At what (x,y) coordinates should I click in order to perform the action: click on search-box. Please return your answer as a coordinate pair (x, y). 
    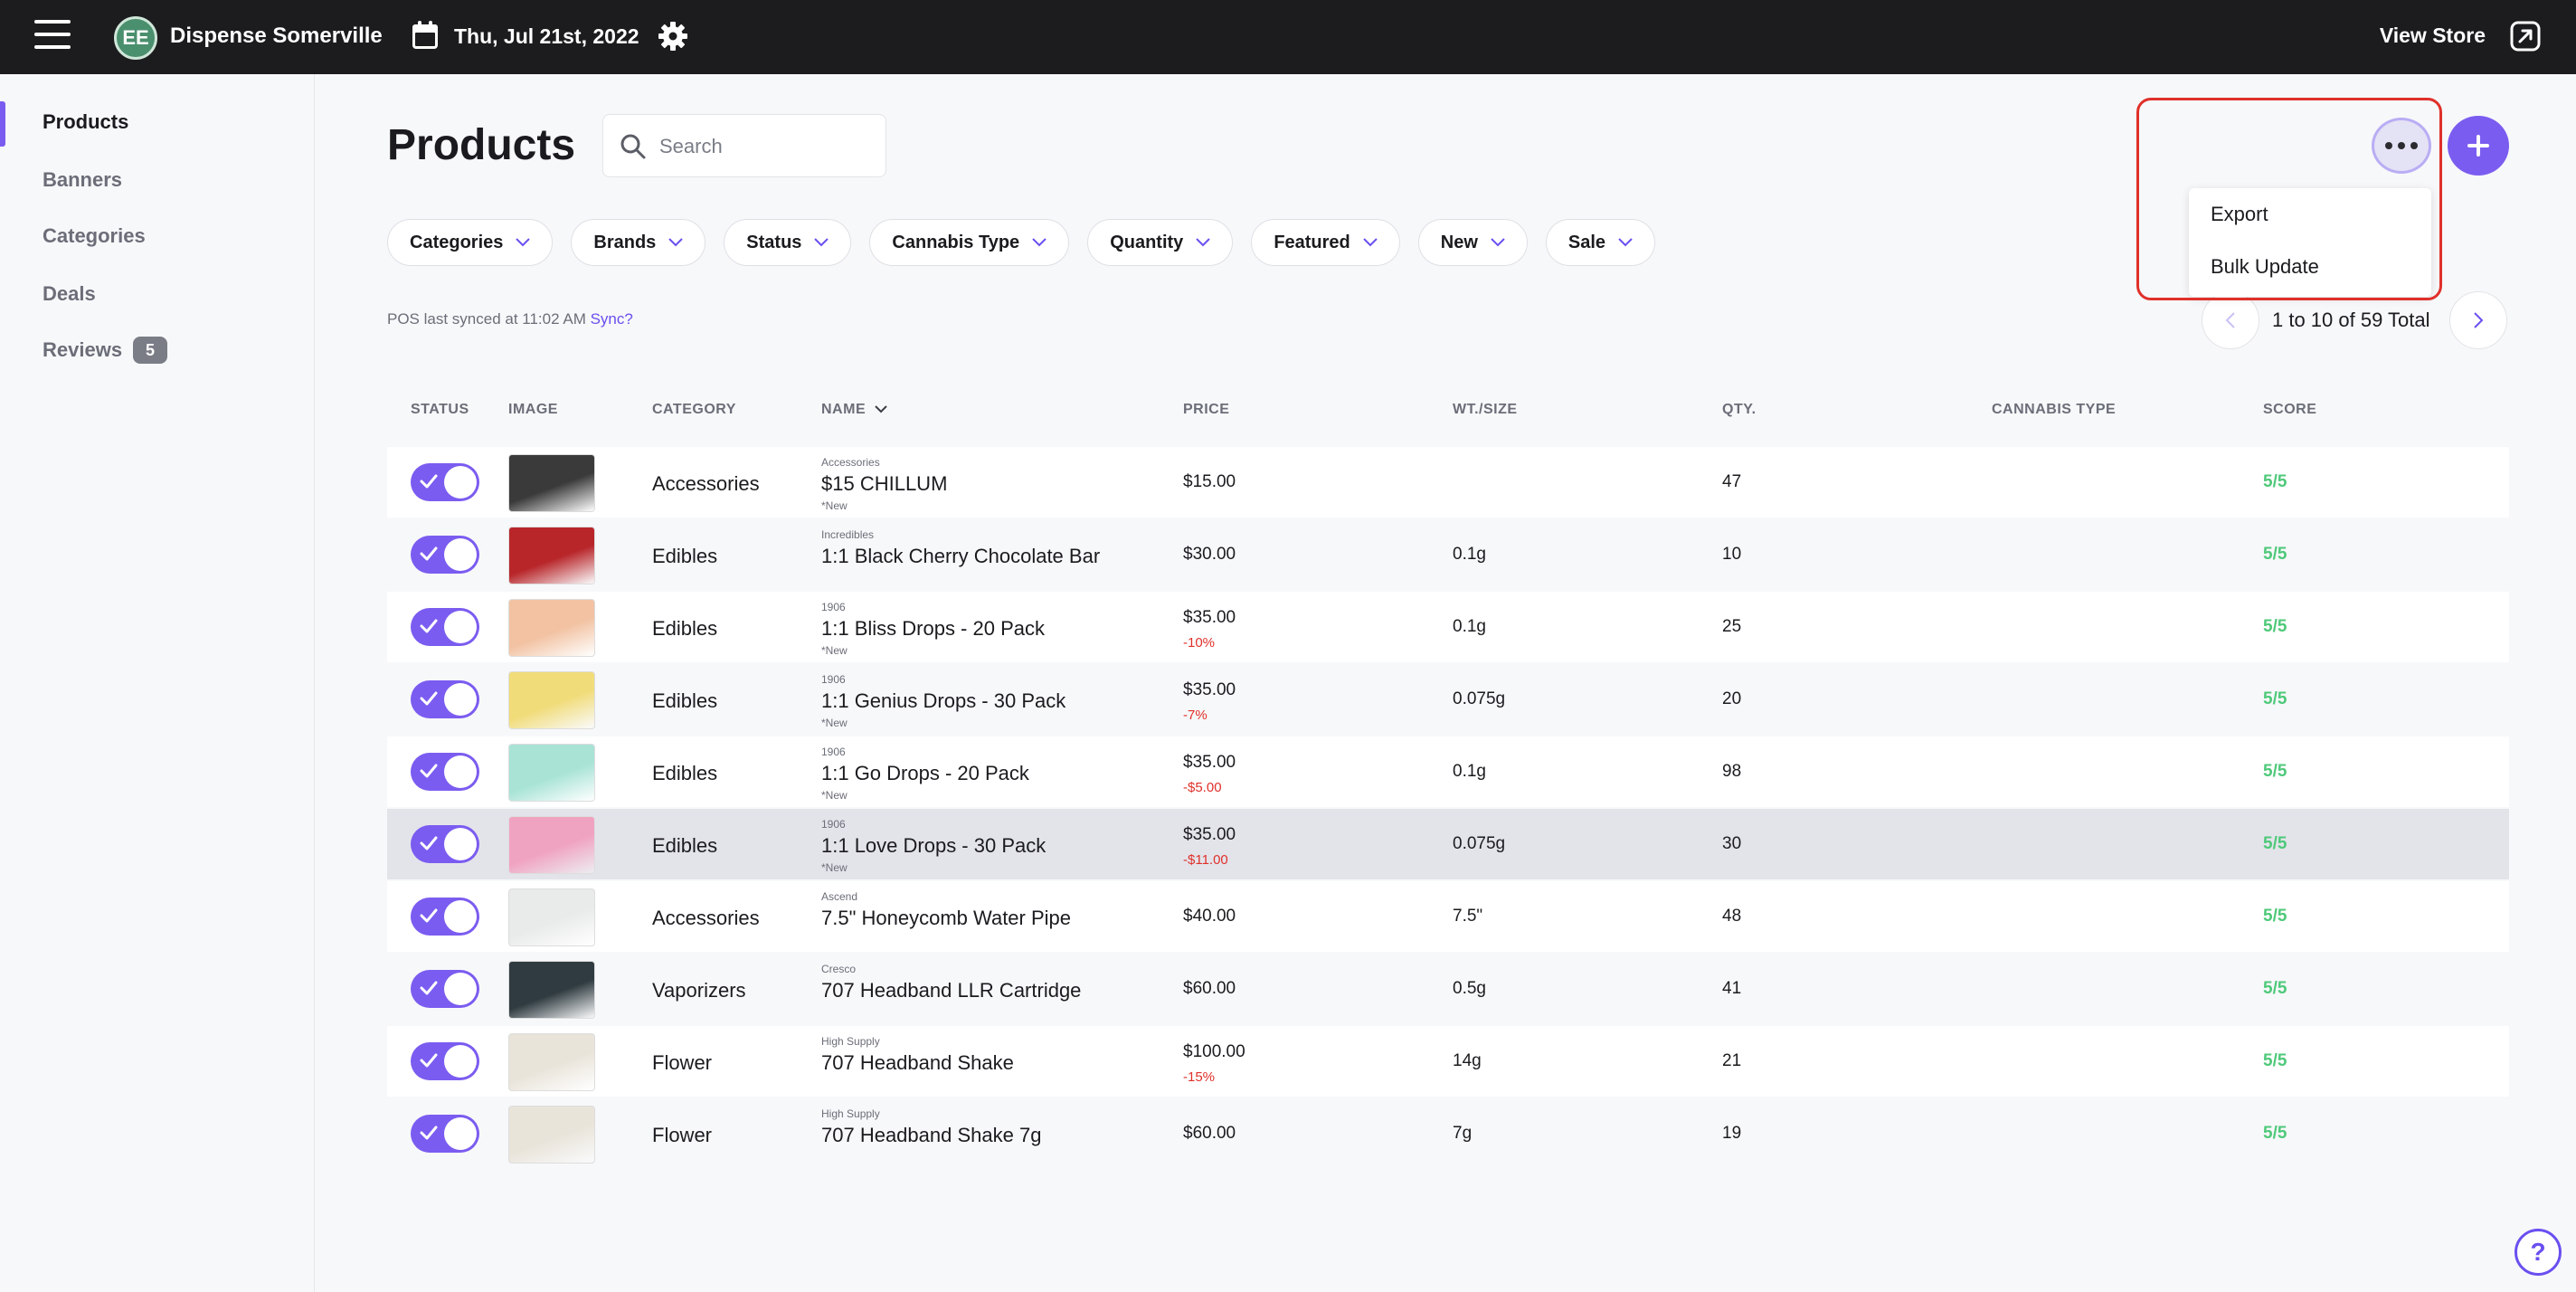
    Looking at the image, I should click on (744, 145).